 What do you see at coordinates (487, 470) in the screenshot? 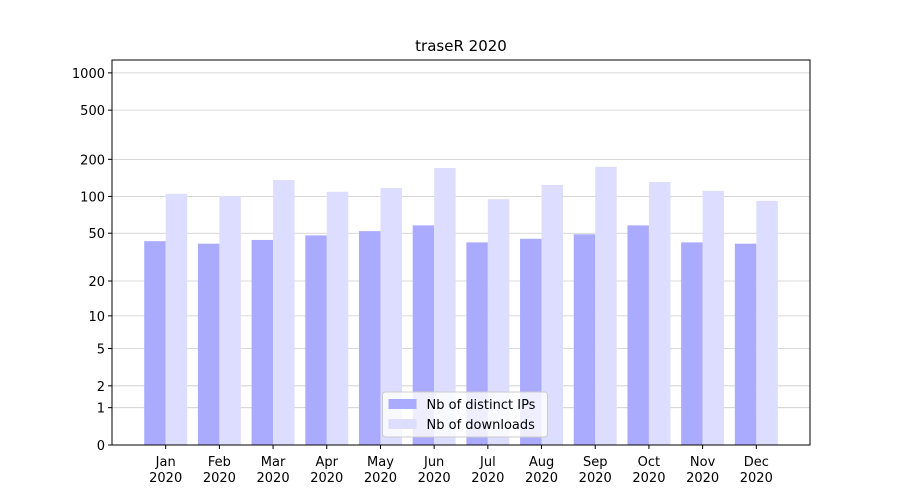
I see `x-tick-label: Jul 2020` at bounding box center [487, 470].